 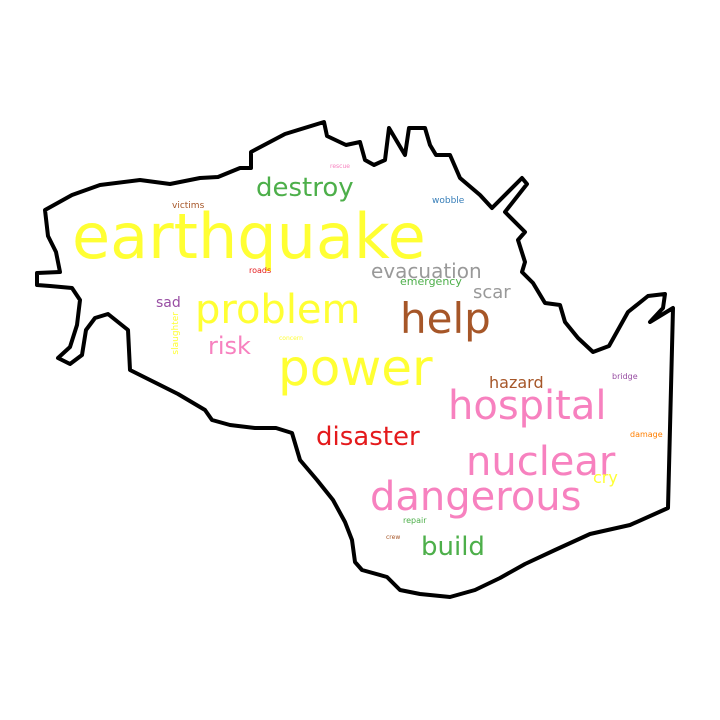 I want to click on word-dangerous: dangerous, so click(x=476, y=497).